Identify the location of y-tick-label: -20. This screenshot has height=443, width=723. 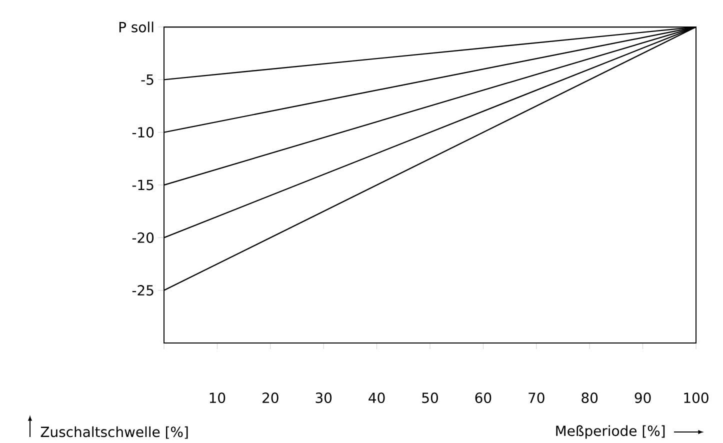
(143, 237).